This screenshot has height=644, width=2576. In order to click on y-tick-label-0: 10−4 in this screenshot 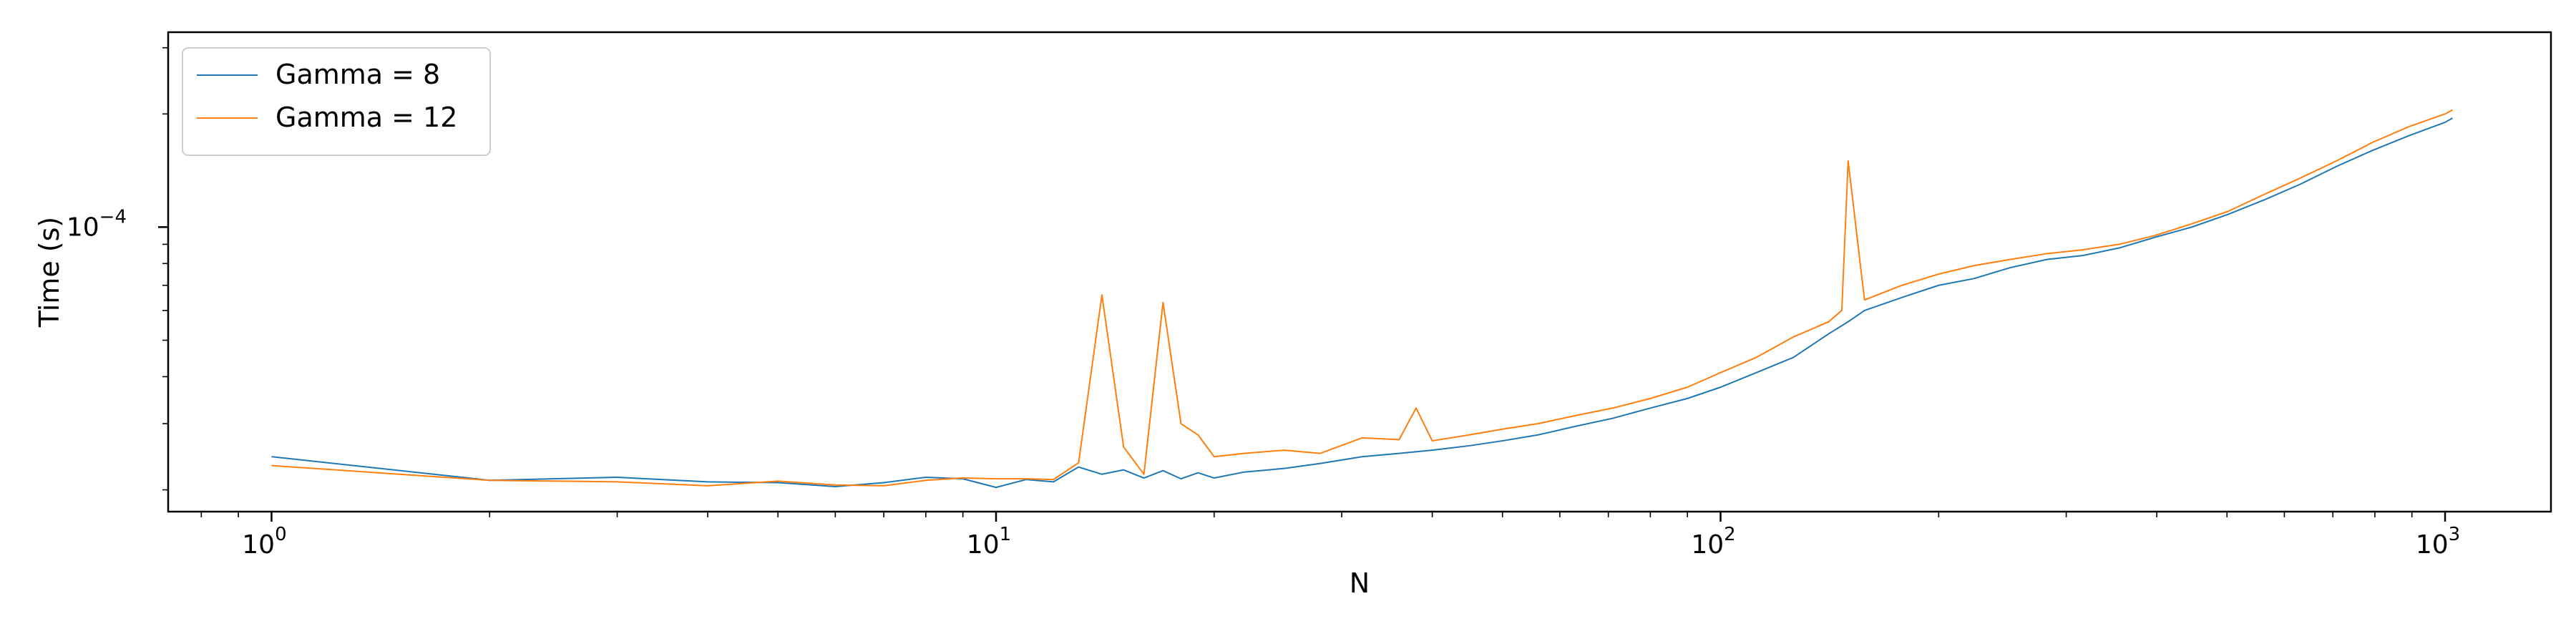, I will do `click(97, 224)`.